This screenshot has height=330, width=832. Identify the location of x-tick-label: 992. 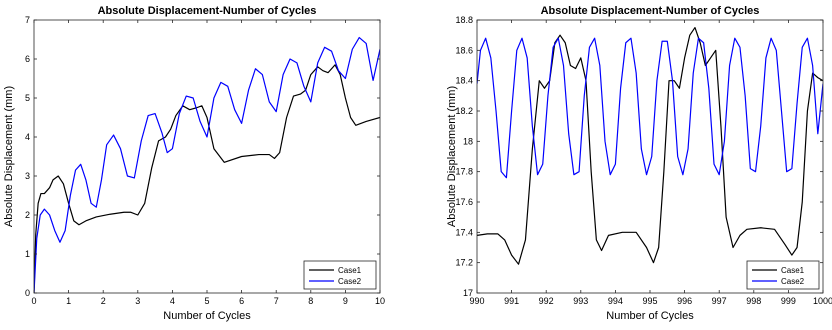
(546, 301).